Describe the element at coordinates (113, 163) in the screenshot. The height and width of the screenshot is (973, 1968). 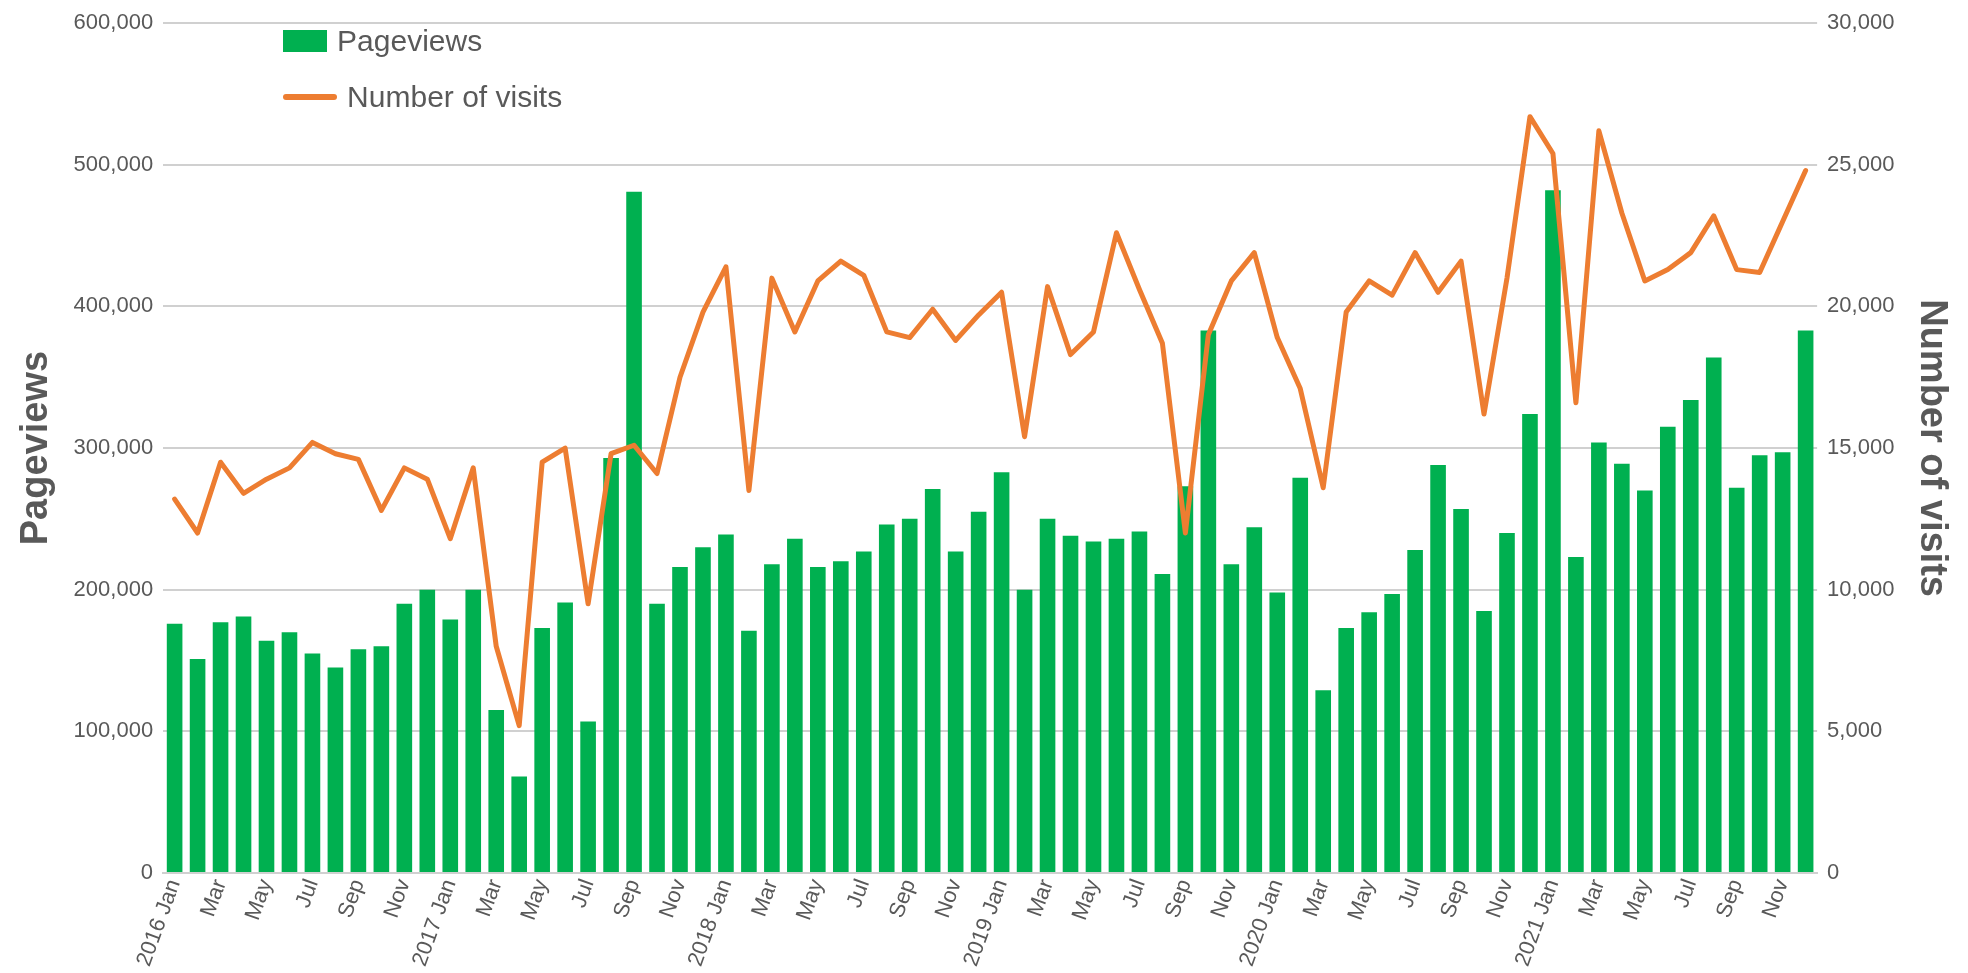
I see `y-tick-label: 500,000` at that location.